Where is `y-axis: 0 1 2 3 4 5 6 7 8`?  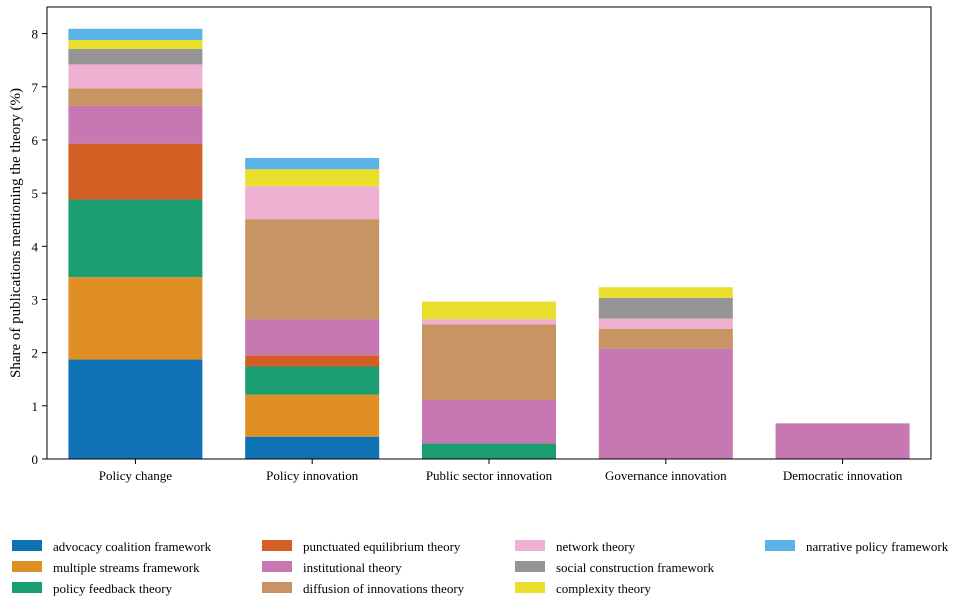 y-axis: 0 1 2 3 4 5 6 7 8 is located at coordinates (39, 247).